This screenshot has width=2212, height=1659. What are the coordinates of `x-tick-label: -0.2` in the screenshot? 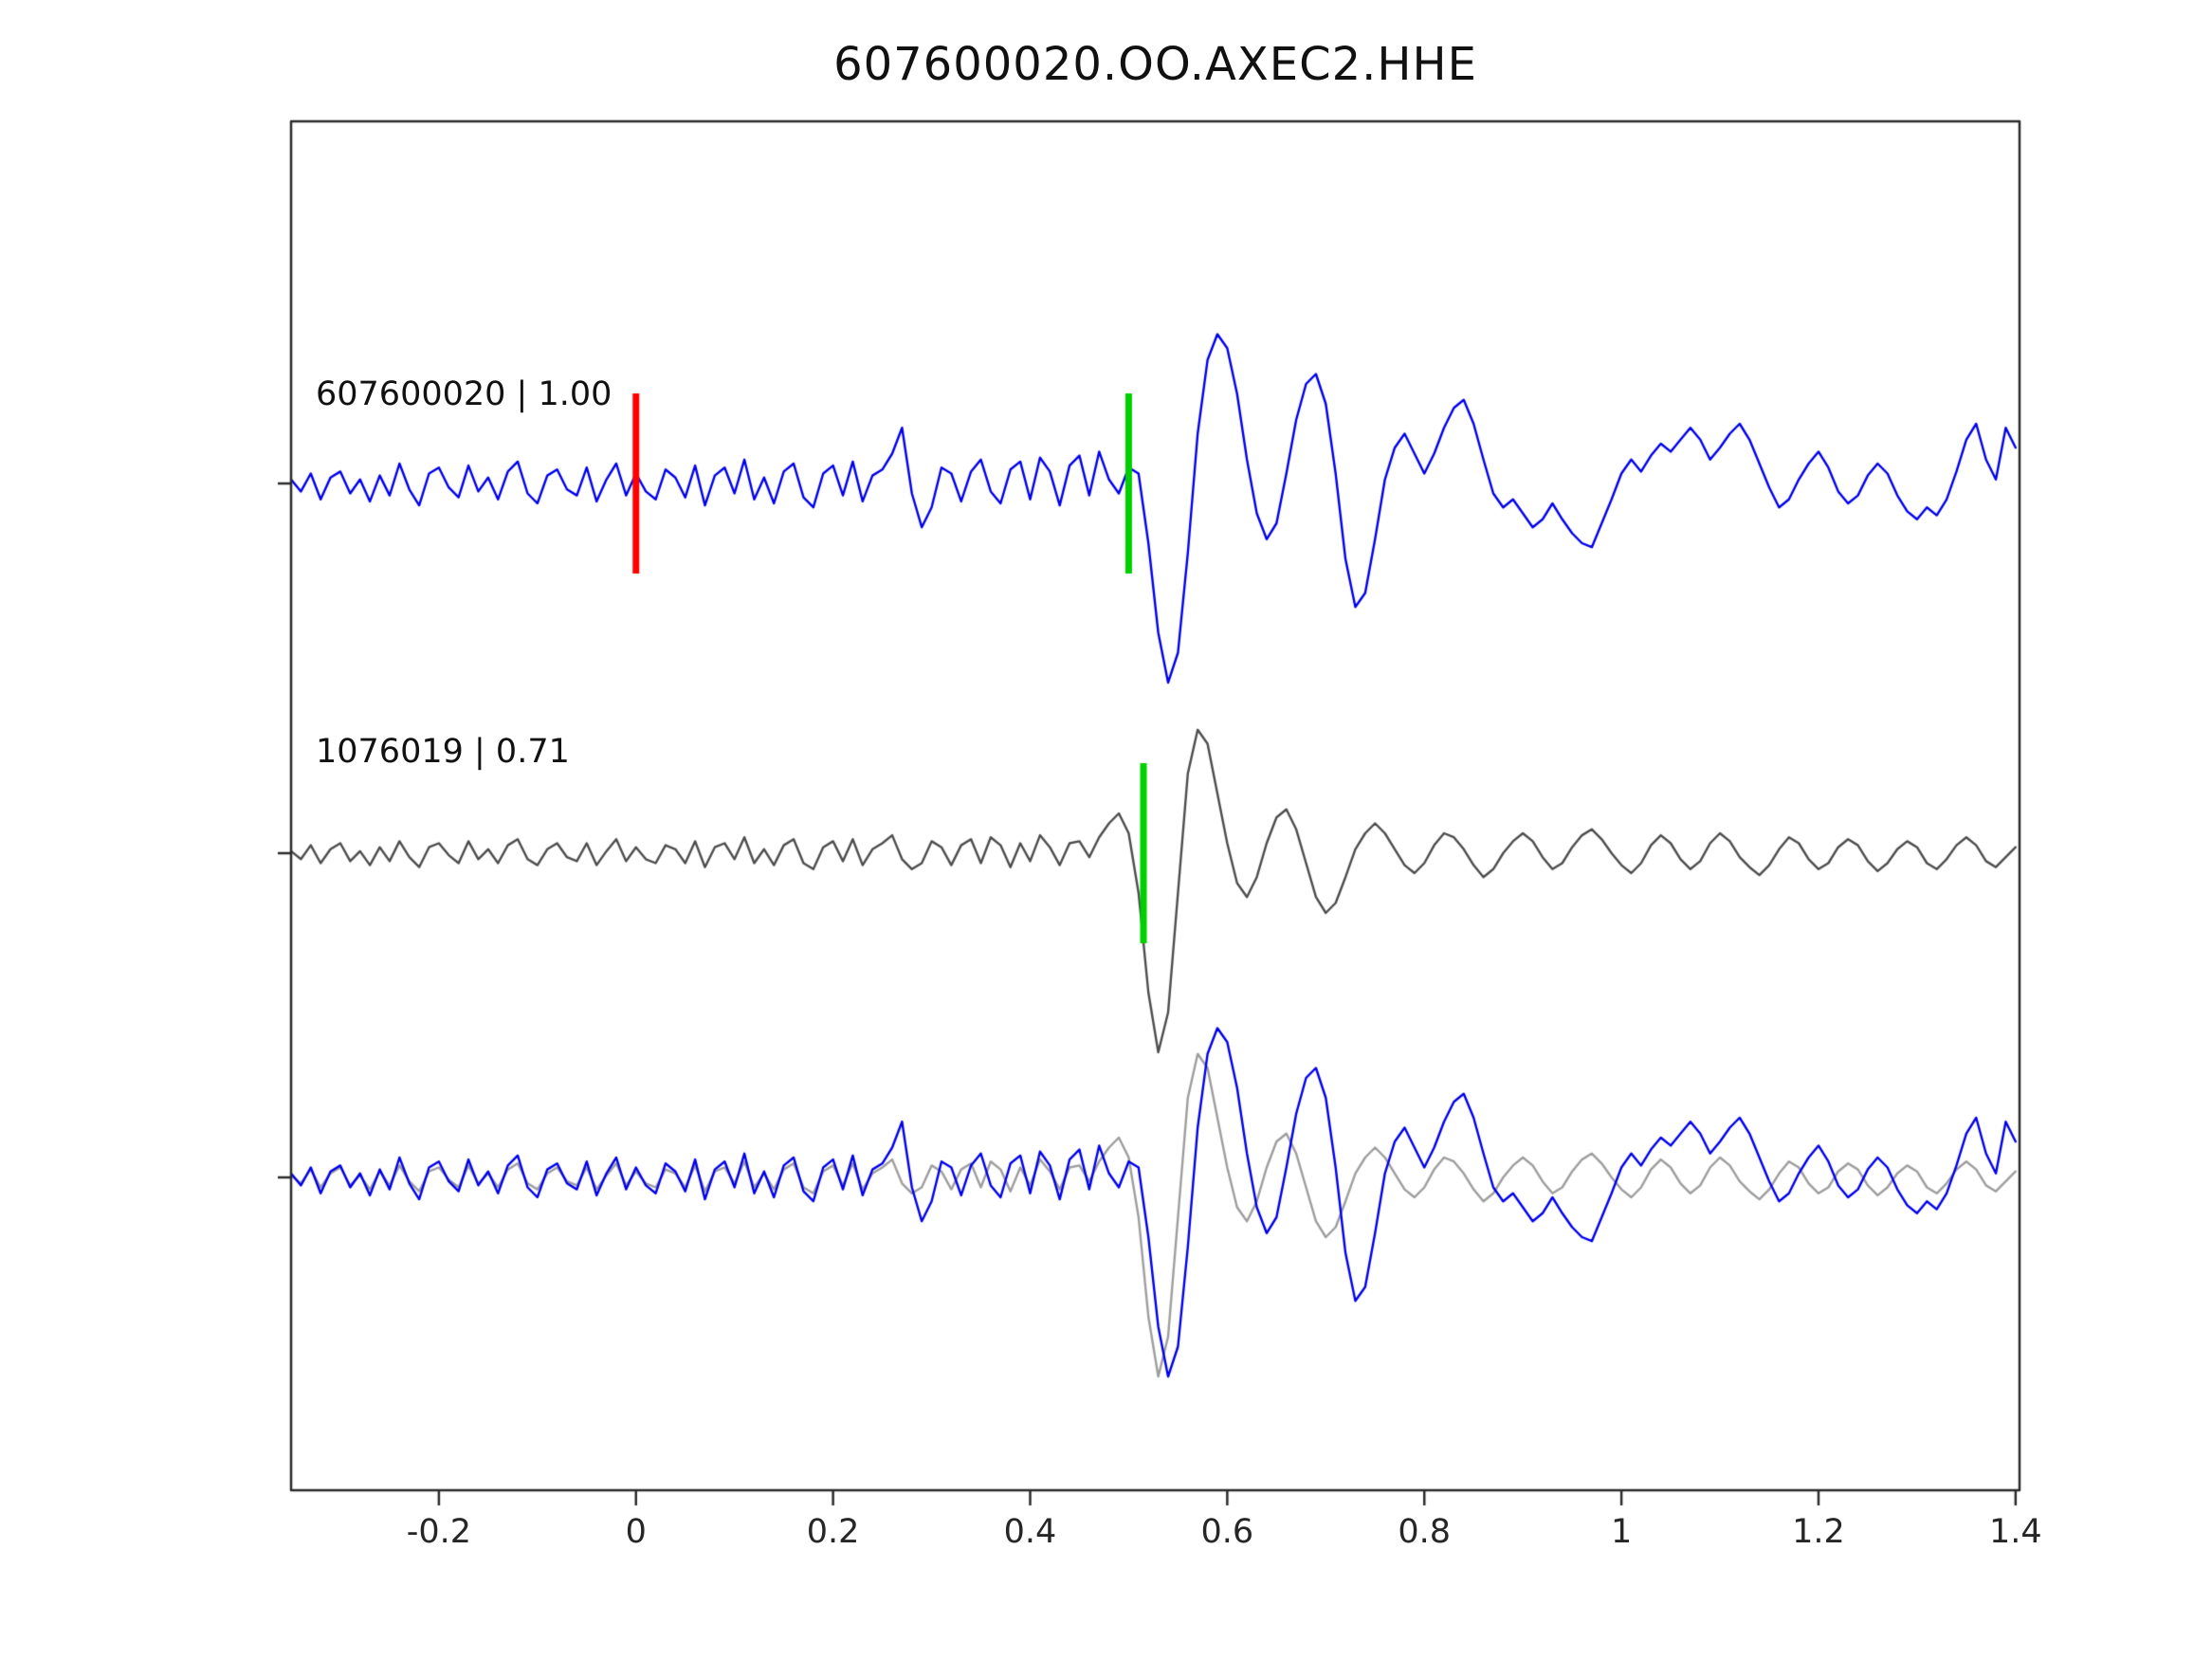 It's located at (439, 1532).